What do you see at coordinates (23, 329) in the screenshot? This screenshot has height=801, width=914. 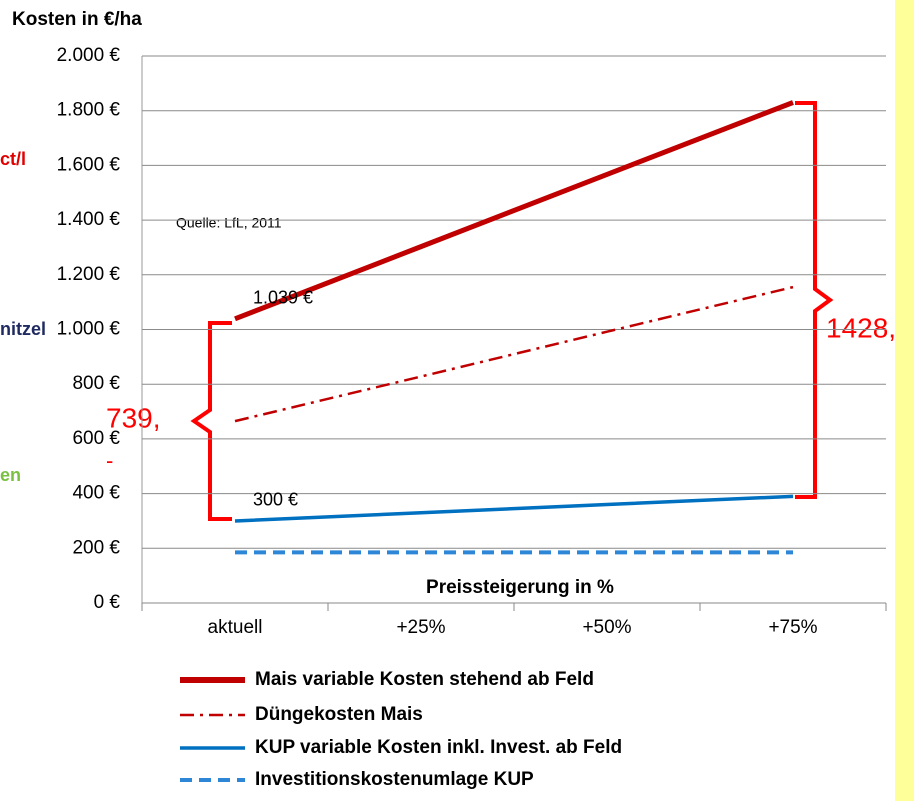 I see `side-text: nitzel` at bounding box center [23, 329].